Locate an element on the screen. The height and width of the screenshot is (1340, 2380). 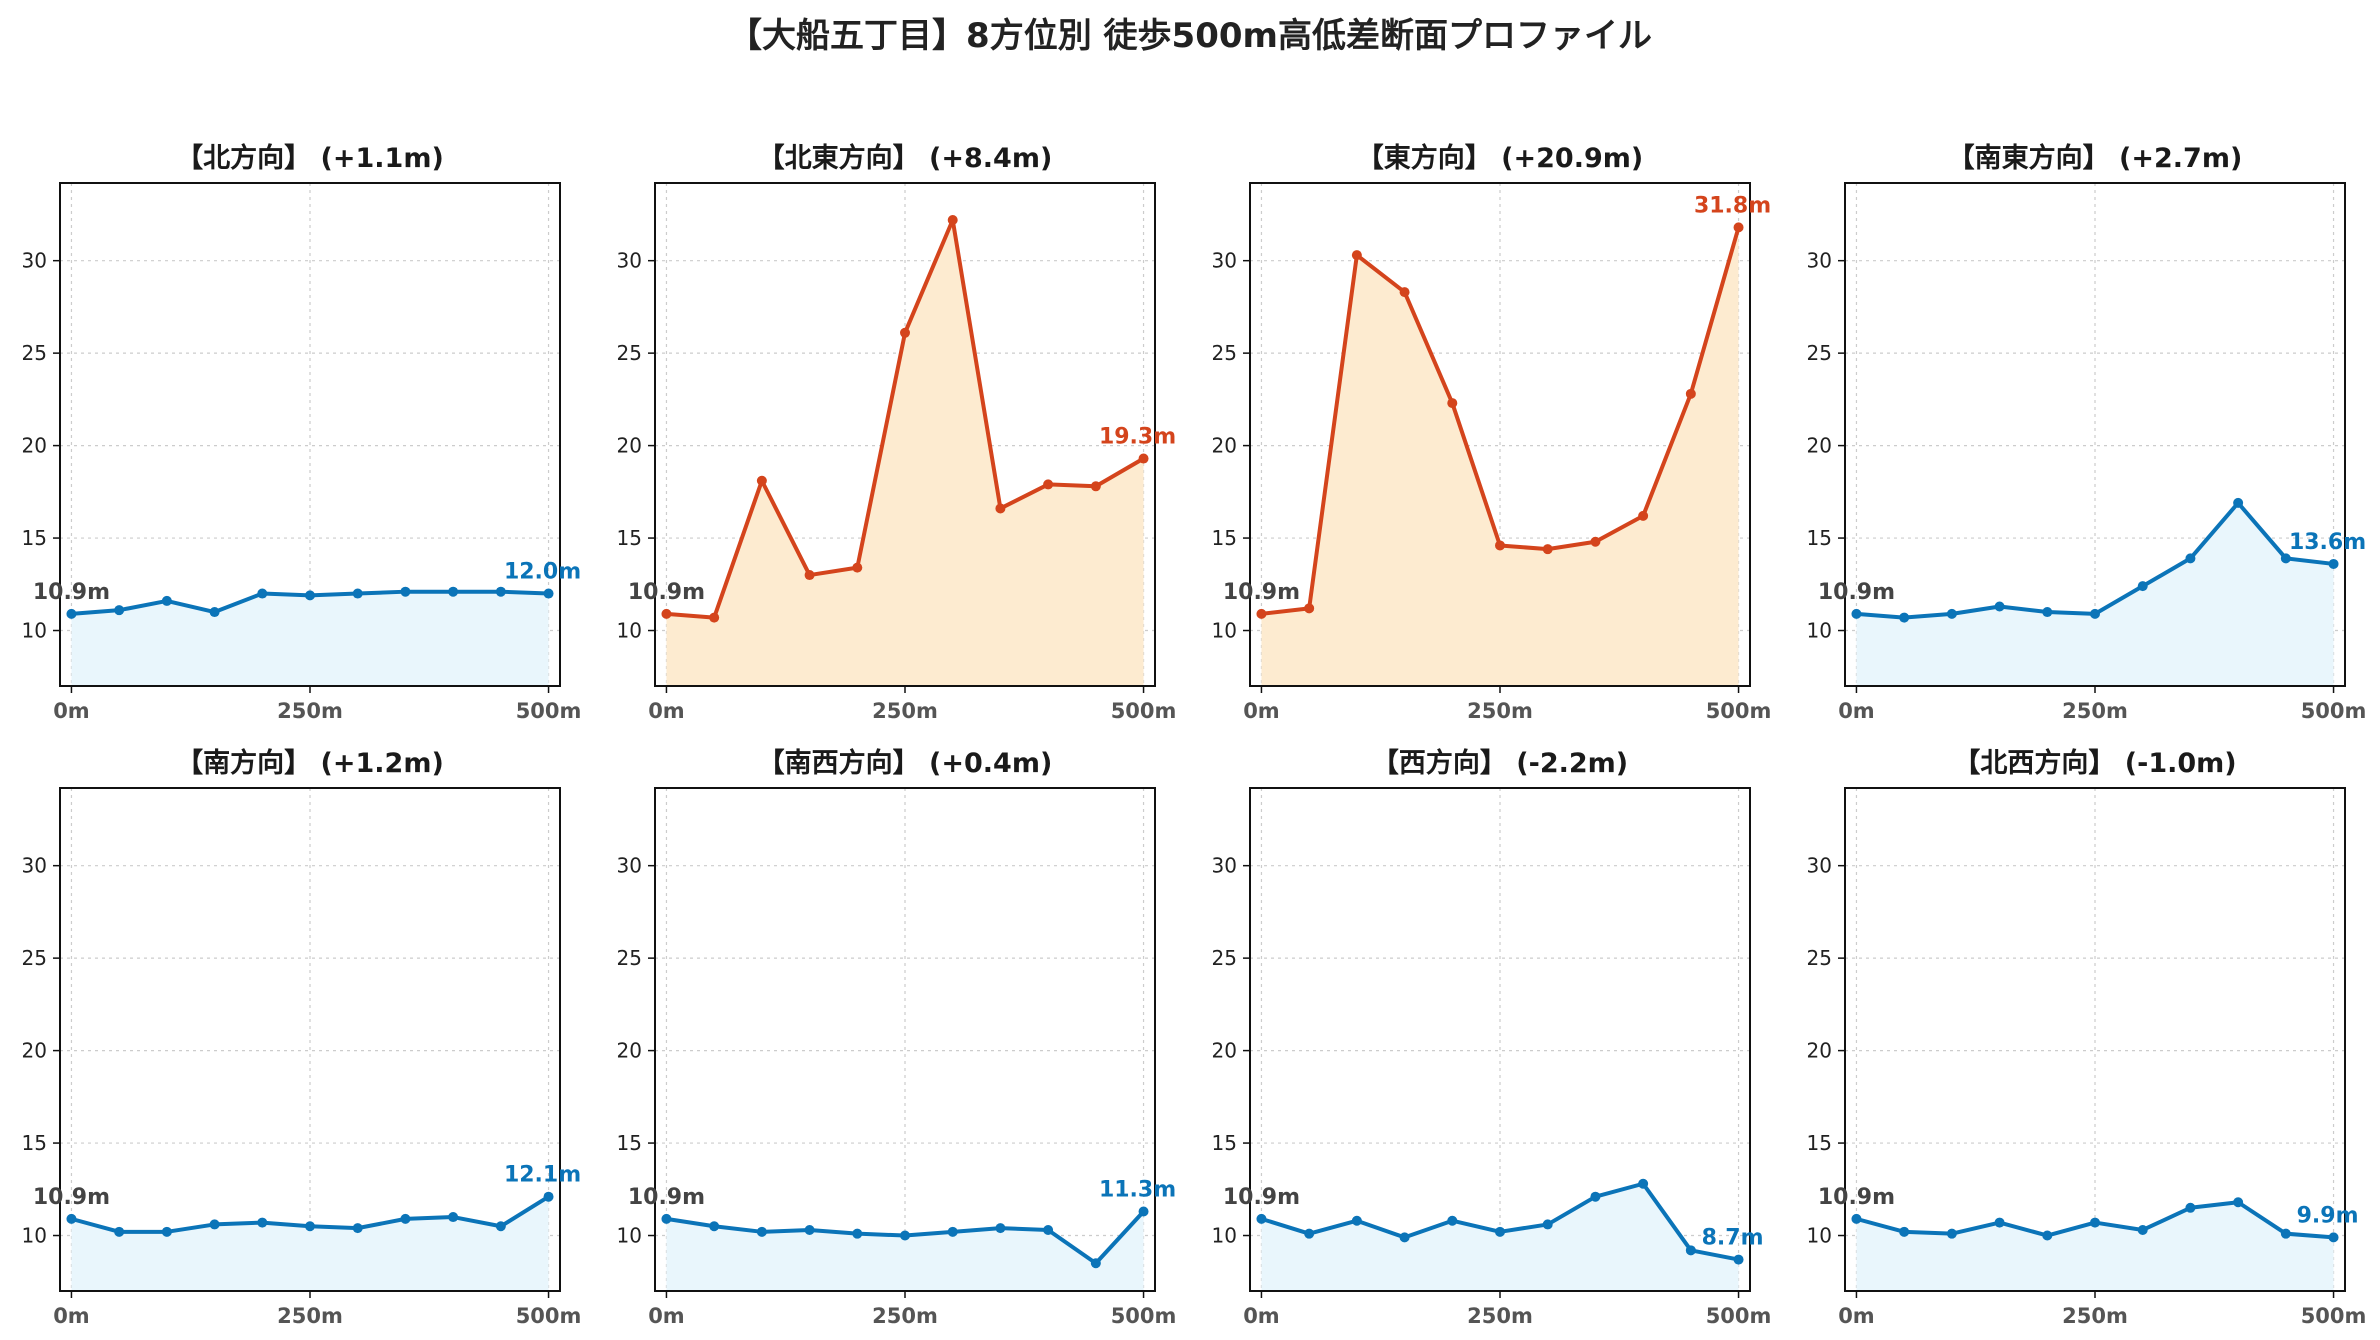
end-label: 19.3m is located at coordinates (1137, 437).